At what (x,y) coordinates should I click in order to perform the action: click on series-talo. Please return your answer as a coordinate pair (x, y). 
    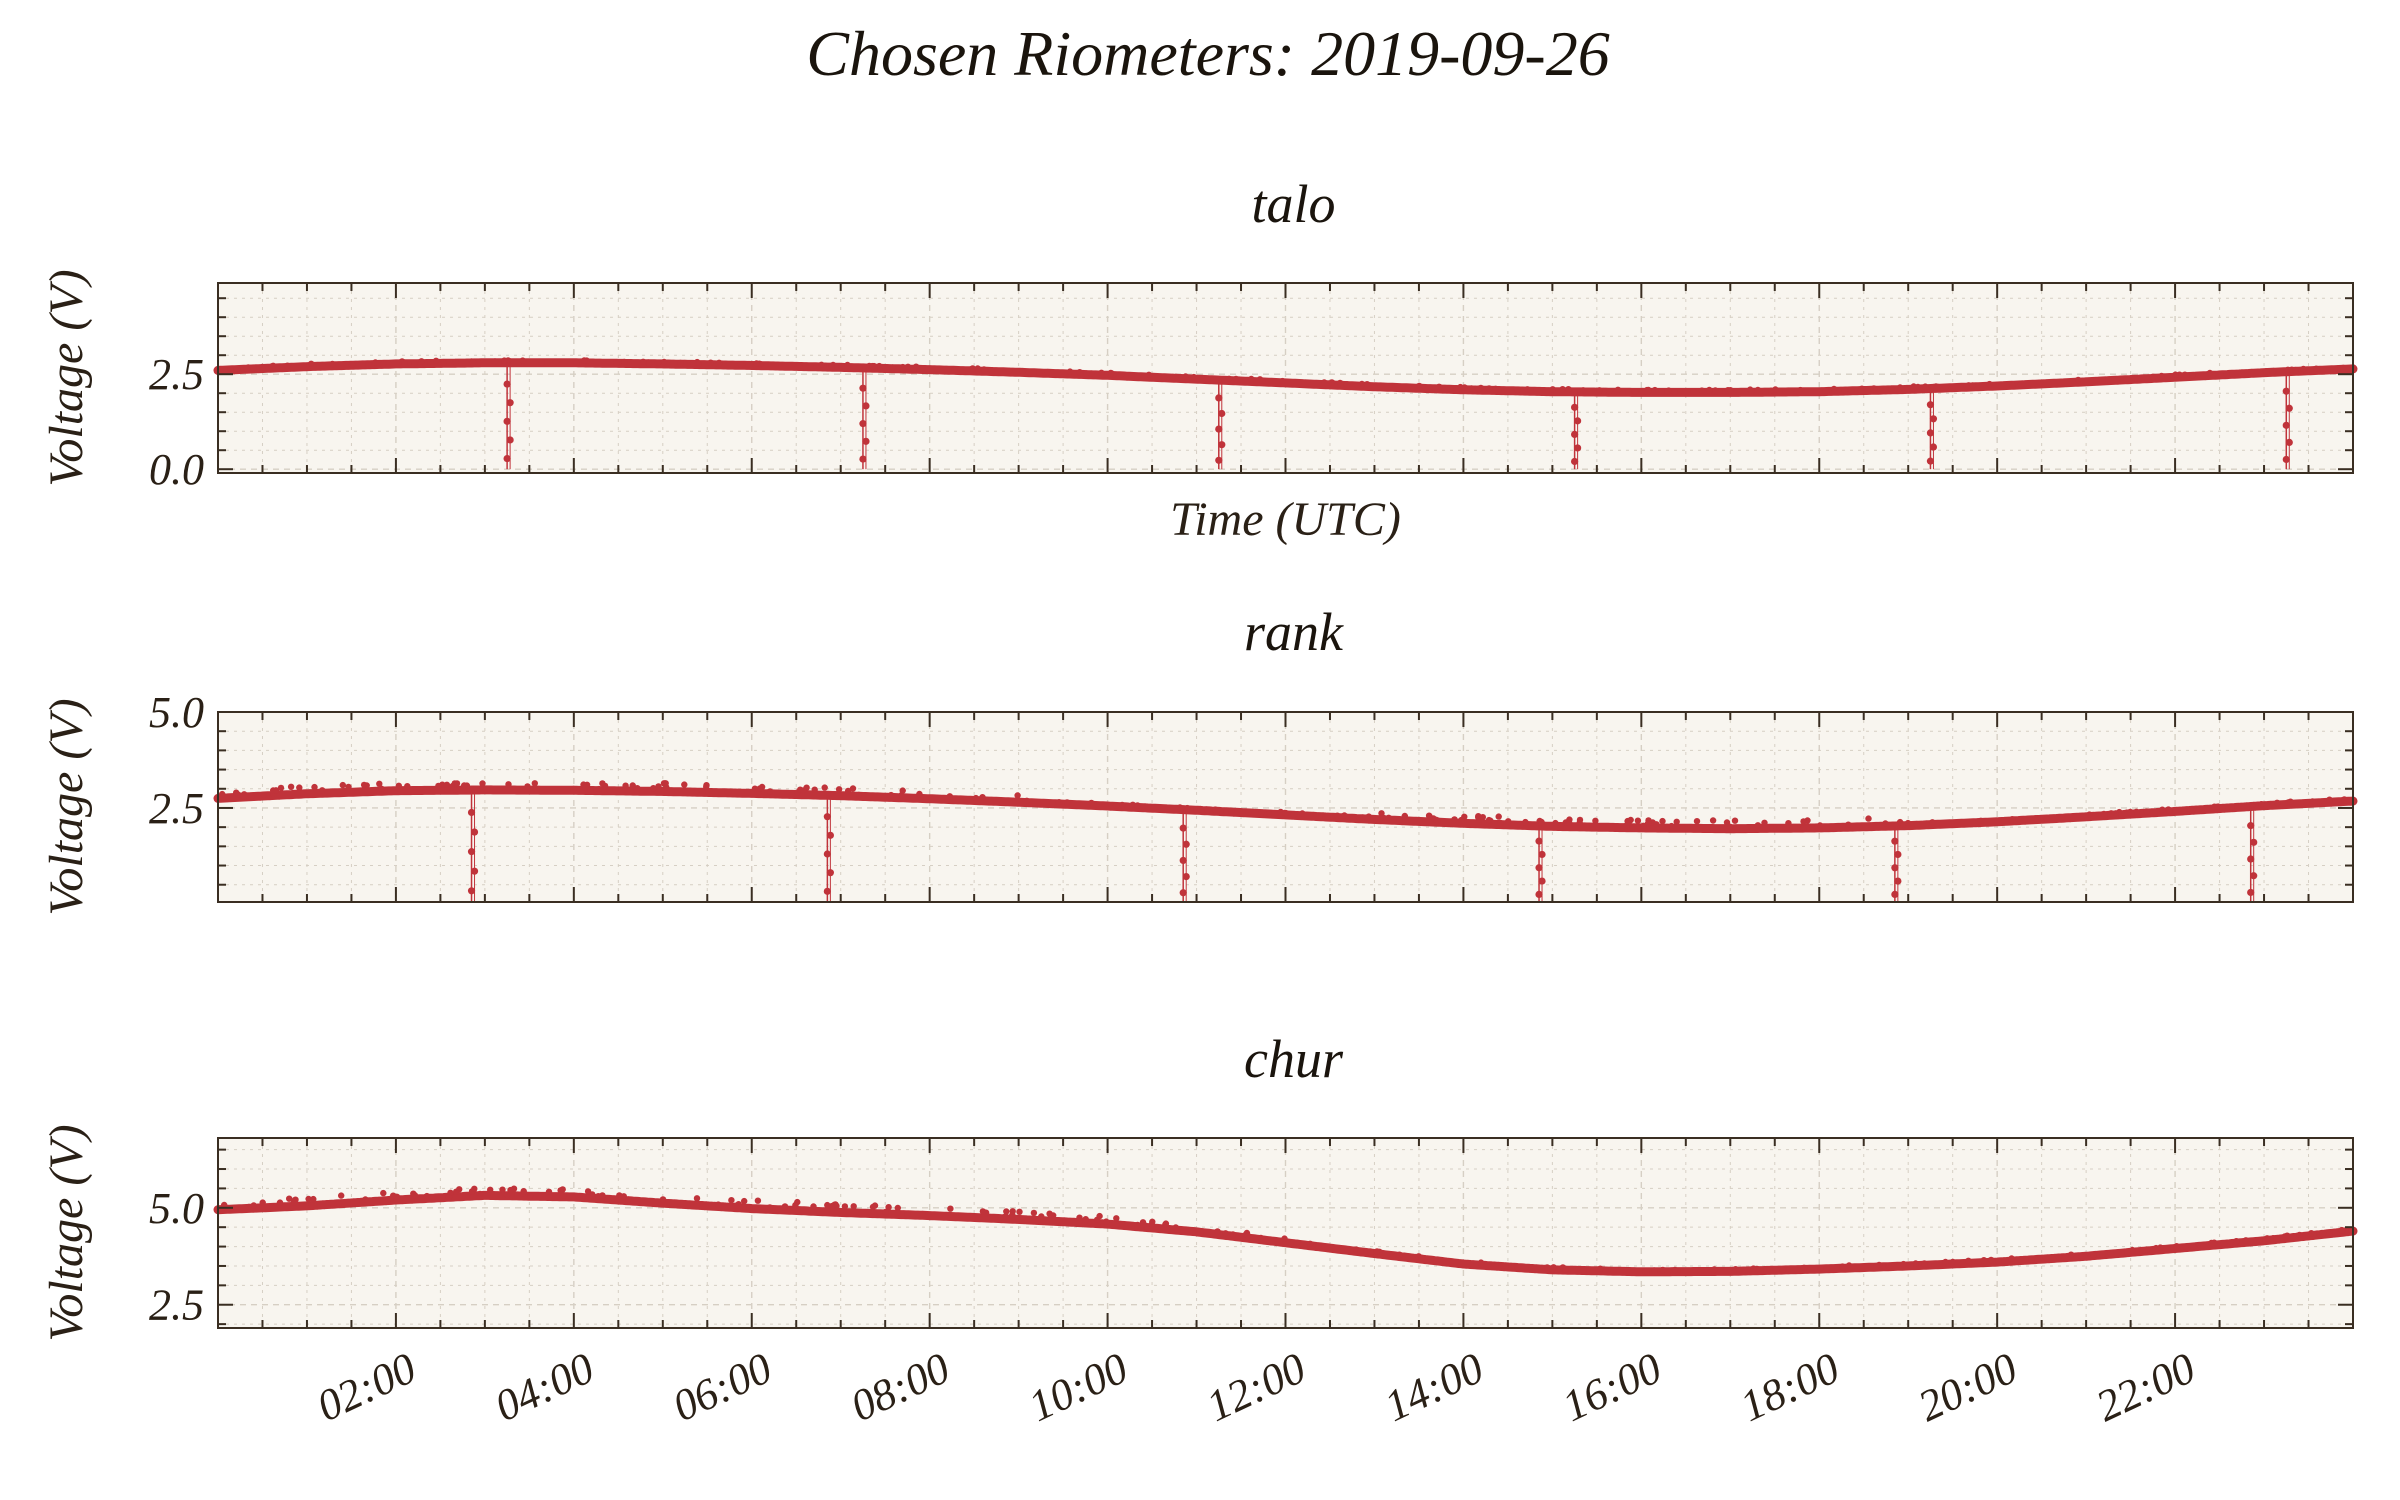
    Looking at the image, I should click on (1285, 413).